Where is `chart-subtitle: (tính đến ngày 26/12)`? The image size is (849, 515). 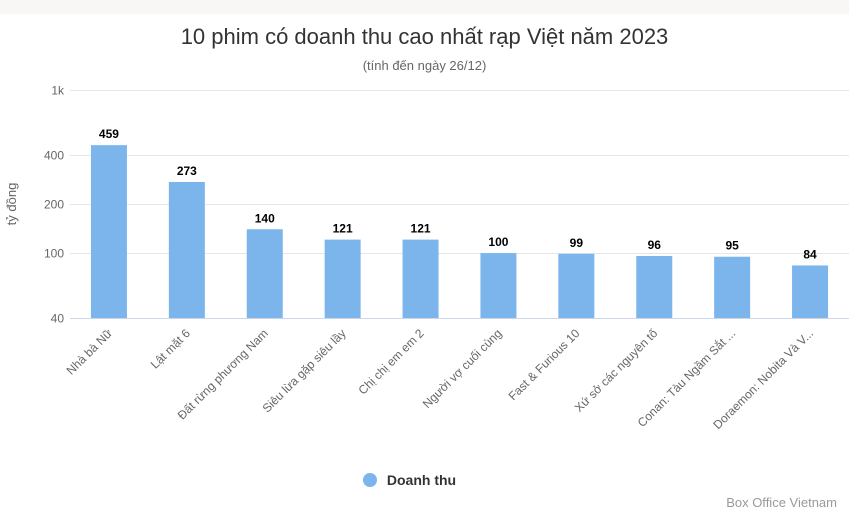
chart-subtitle: (tính đến ngày 26/12) is located at coordinates (424, 65).